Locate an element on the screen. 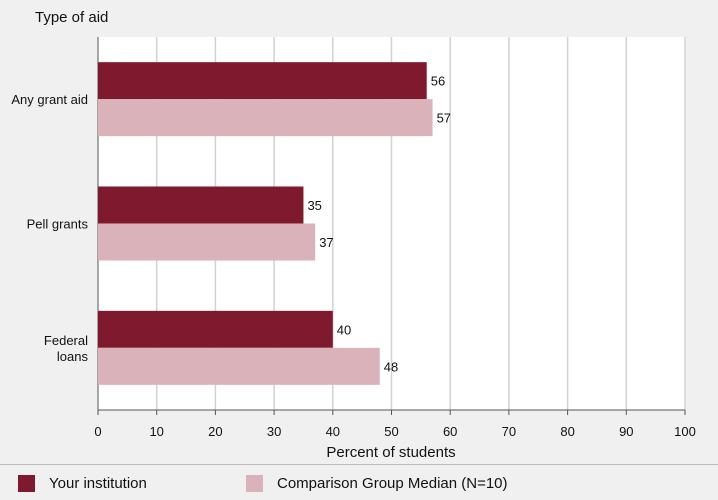 This screenshot has width=718, height=500. x-tick-label-0: 0 is located at coordinates (97, 431).